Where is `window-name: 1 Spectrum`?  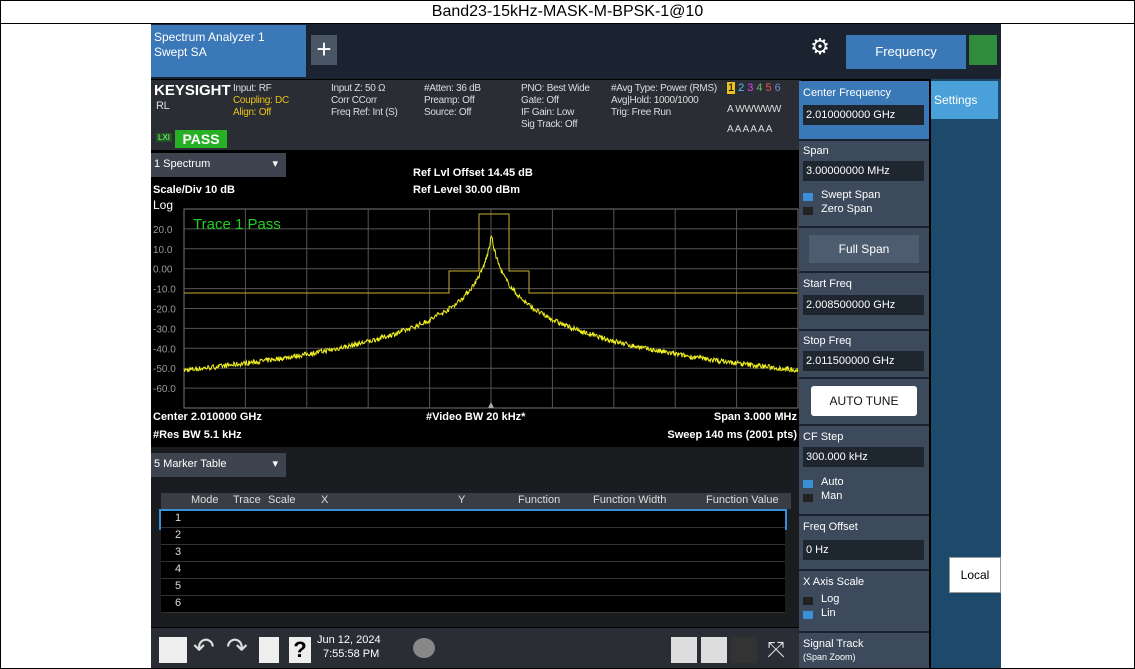 window-name: 1 Spectrum is located at coordinates (182, 164).